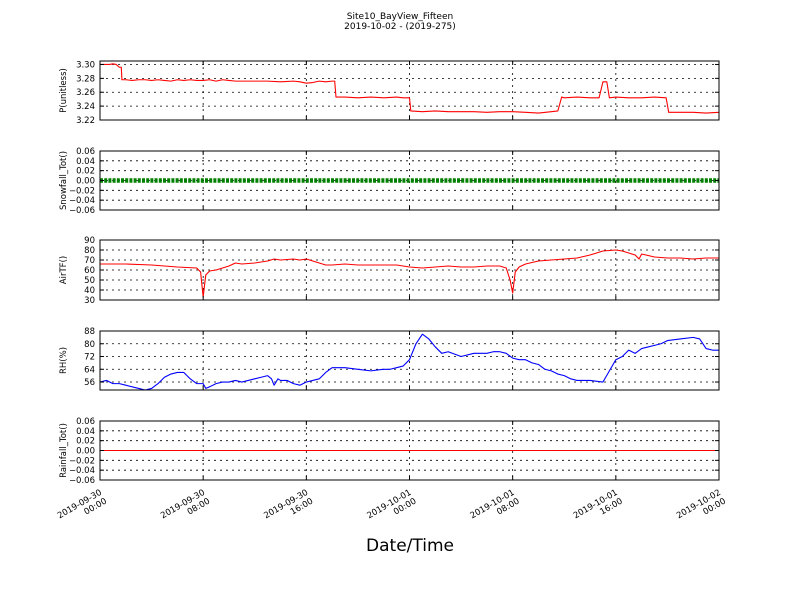 This screenshot has width=800, height=600. Describe the element at coordinates (89, 271) in the screenshot. I see `y-tick-label: 60` at that location.